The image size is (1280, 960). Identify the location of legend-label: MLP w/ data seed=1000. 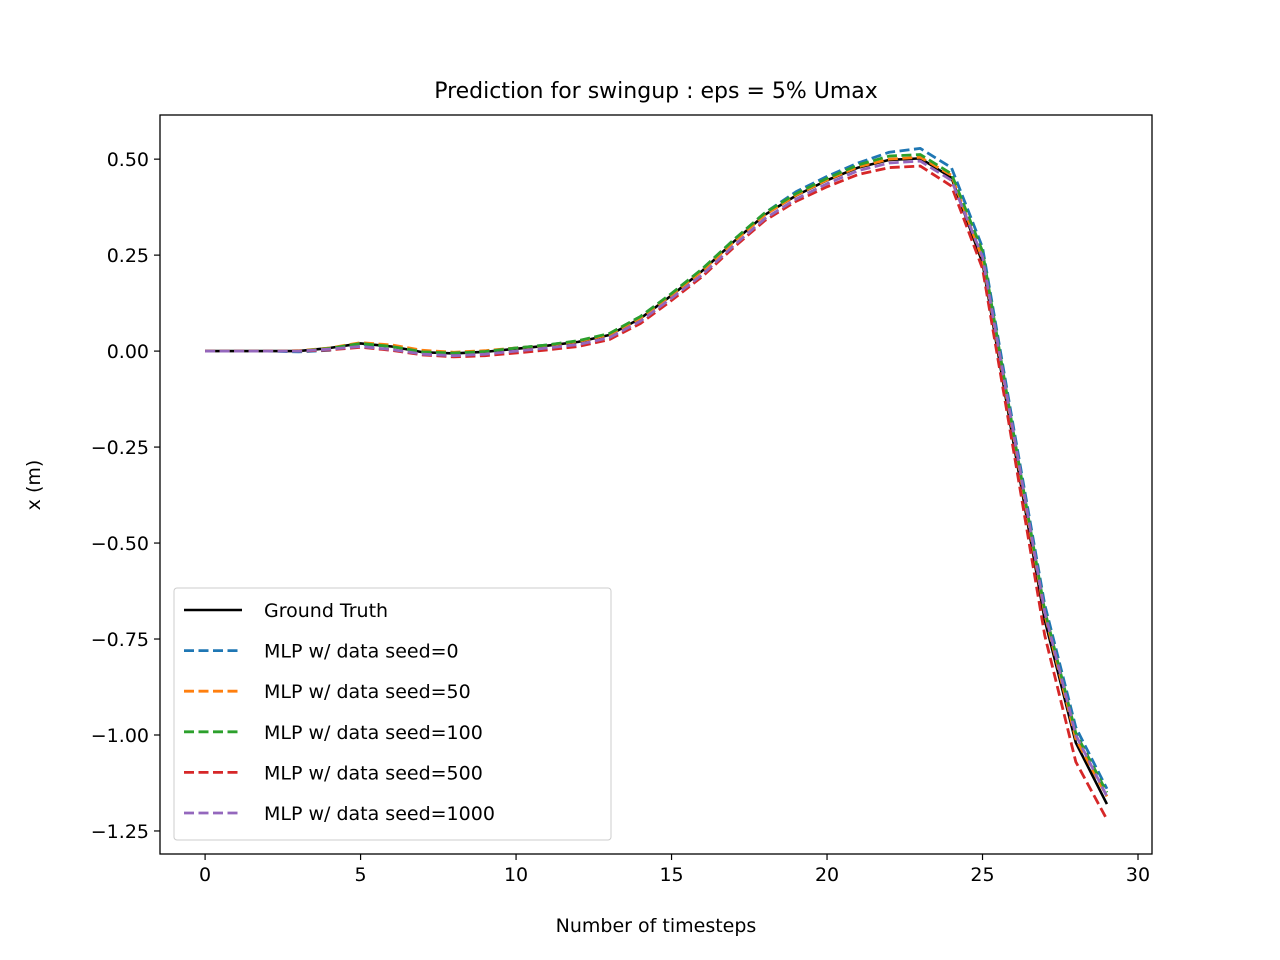
(379, 814).